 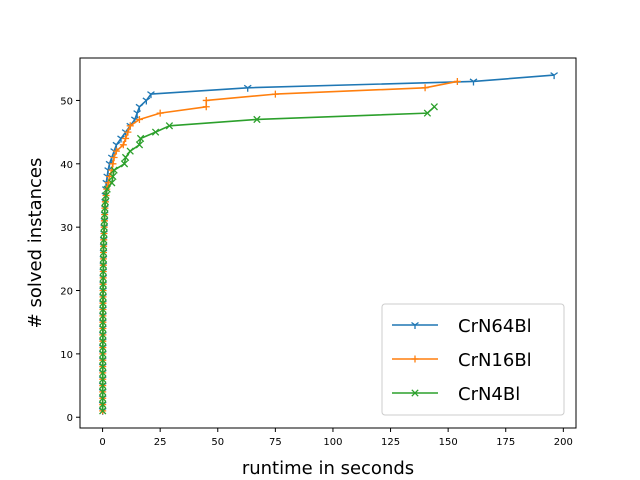 What do you see at coordinates (35, 243) in the screenshot?
I see `y-axis-label: # solved instances` at bounding box center [35, 243].